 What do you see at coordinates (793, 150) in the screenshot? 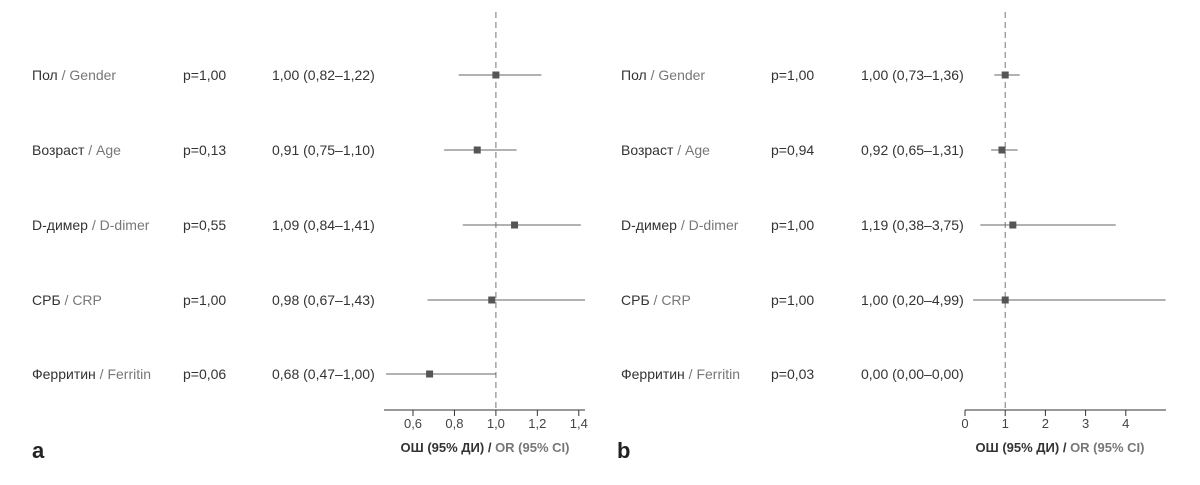
I see `p-value: p=0,94` at bounding box center [793, 150].